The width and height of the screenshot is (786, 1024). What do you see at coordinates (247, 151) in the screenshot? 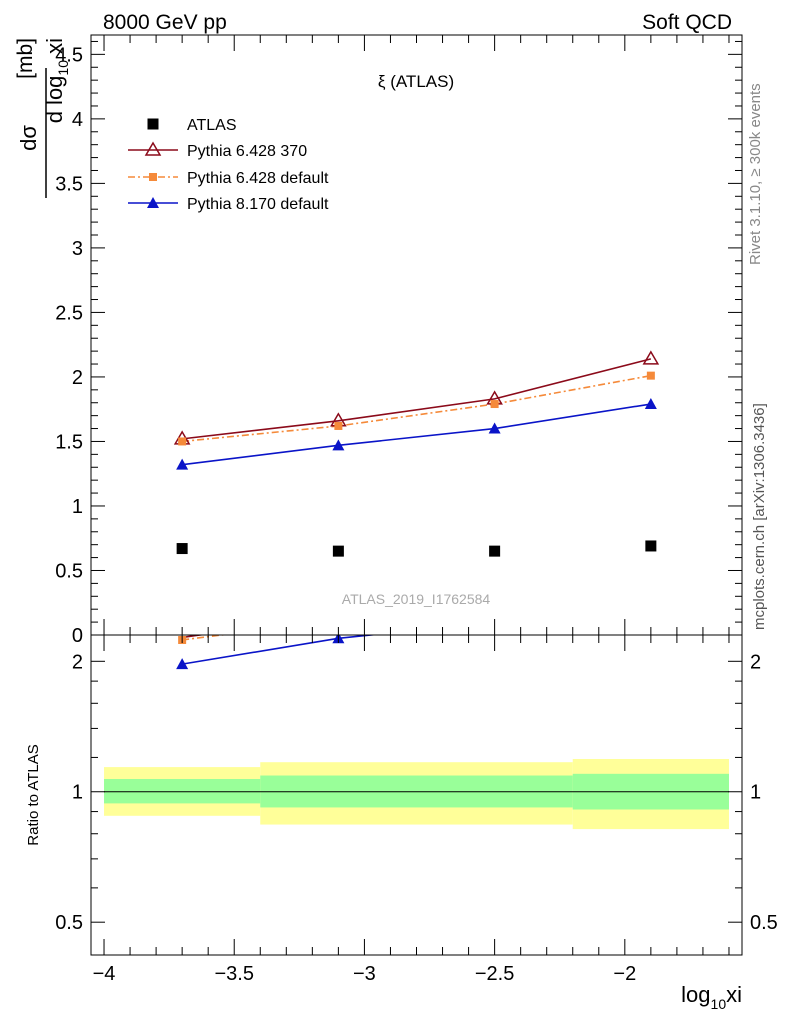
I see `legend-label-pythia-6-428-370: Pythia 6.428 370` at bounding box center [247, 151].